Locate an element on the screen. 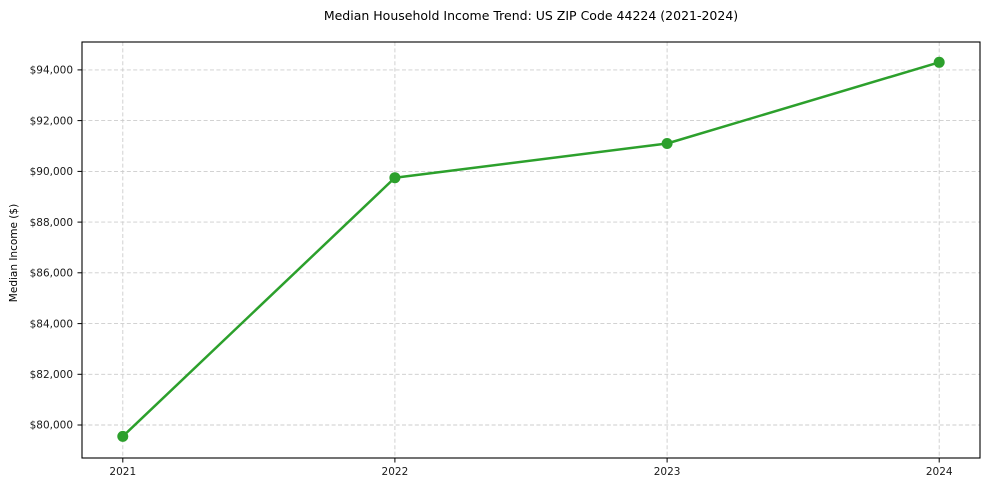 The image size is (989, 490). y-tick-label: $90,000 is located at coordinates (51, 172).